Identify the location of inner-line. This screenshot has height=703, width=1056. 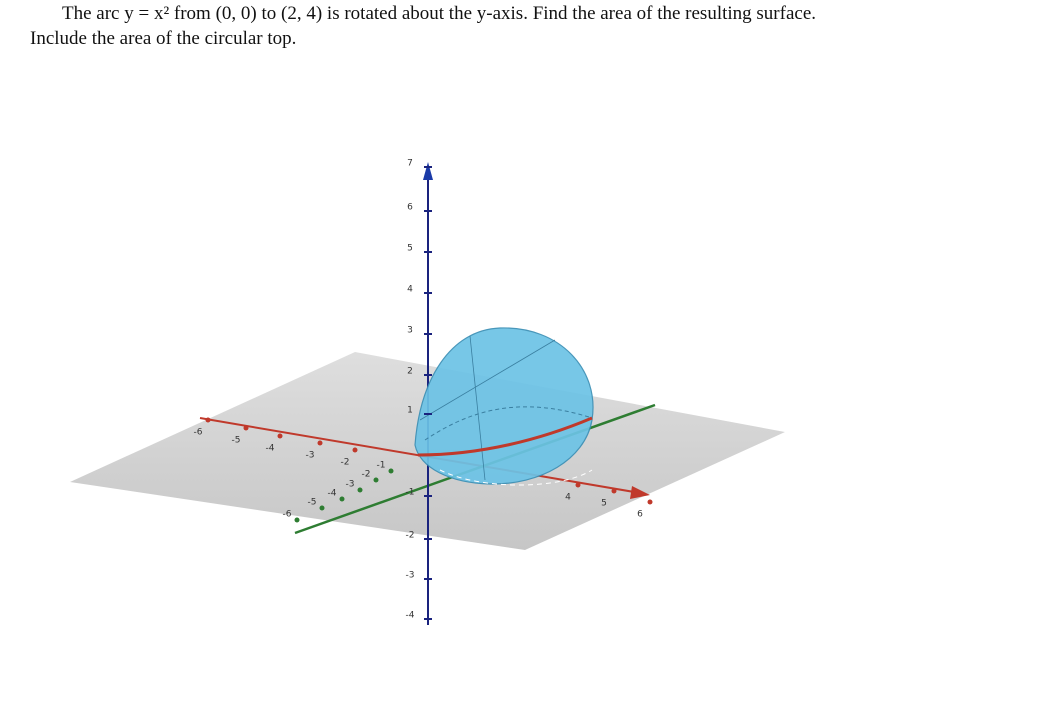
(508, 423).